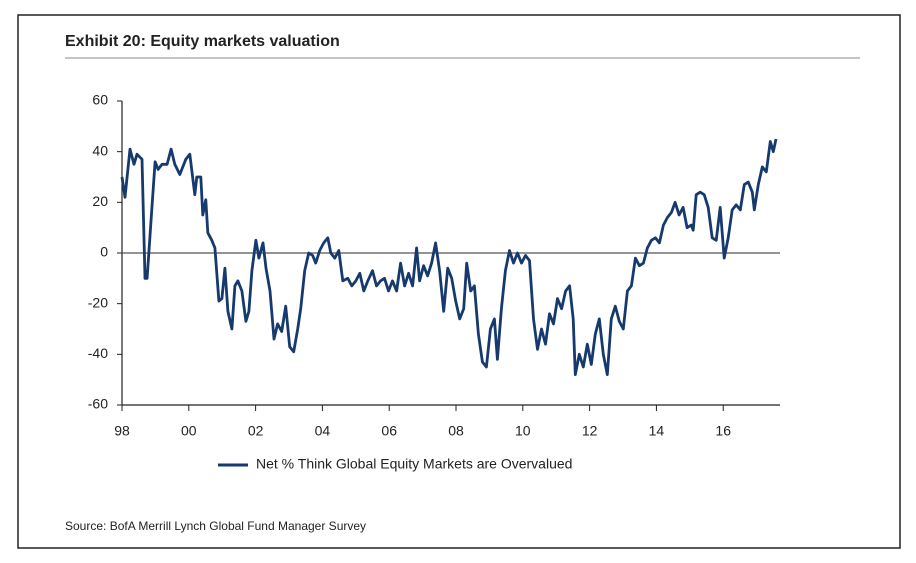  Describe the element at coordinates (100, 201) in the screenshot. I see `y-tick-label: 20` at that location.